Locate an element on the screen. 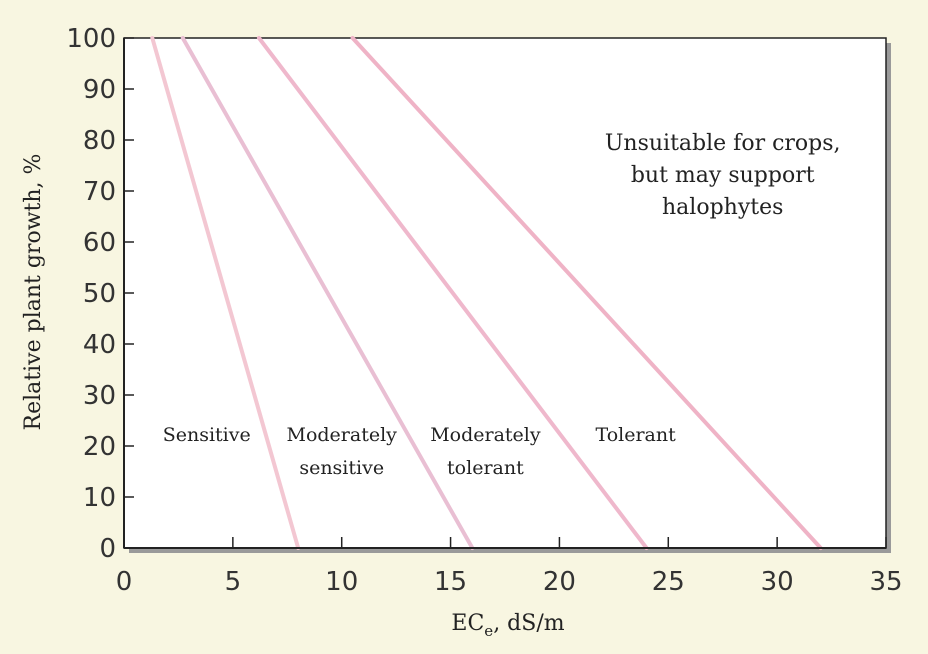 The width and height of the screenshot is (928, 654). x-axis-title-subscript: e is located at coordinates (488, 631).